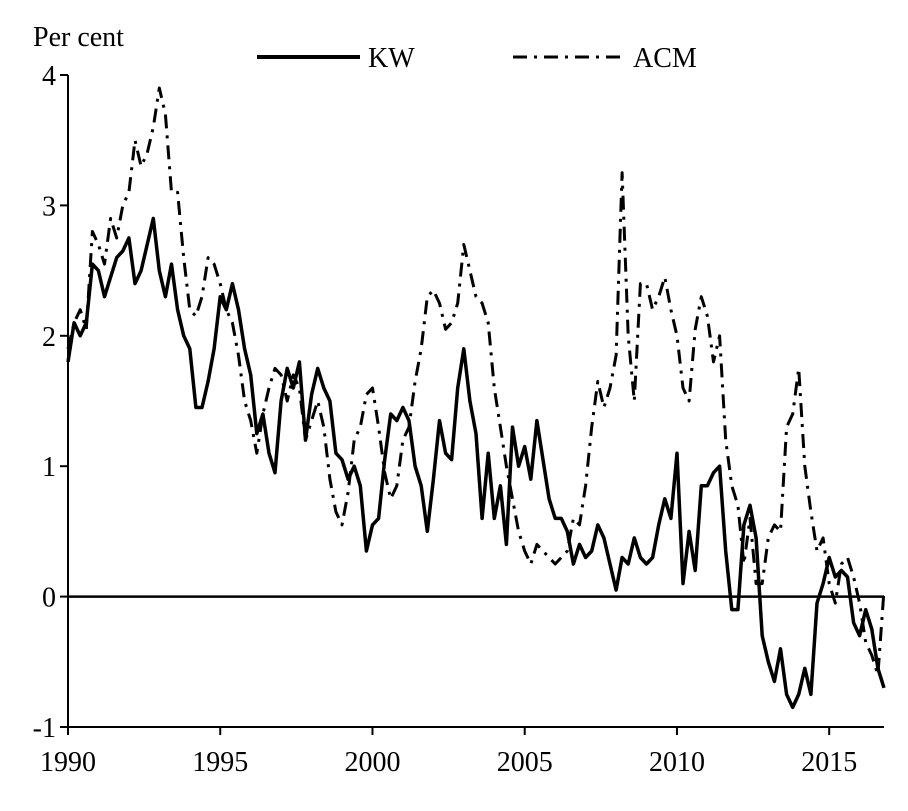 The height and width of the screenshot is (811, 908). Describe the element at coordinates (44, 728) in the screenshot. I see `y-tick-label: -1` at that location.